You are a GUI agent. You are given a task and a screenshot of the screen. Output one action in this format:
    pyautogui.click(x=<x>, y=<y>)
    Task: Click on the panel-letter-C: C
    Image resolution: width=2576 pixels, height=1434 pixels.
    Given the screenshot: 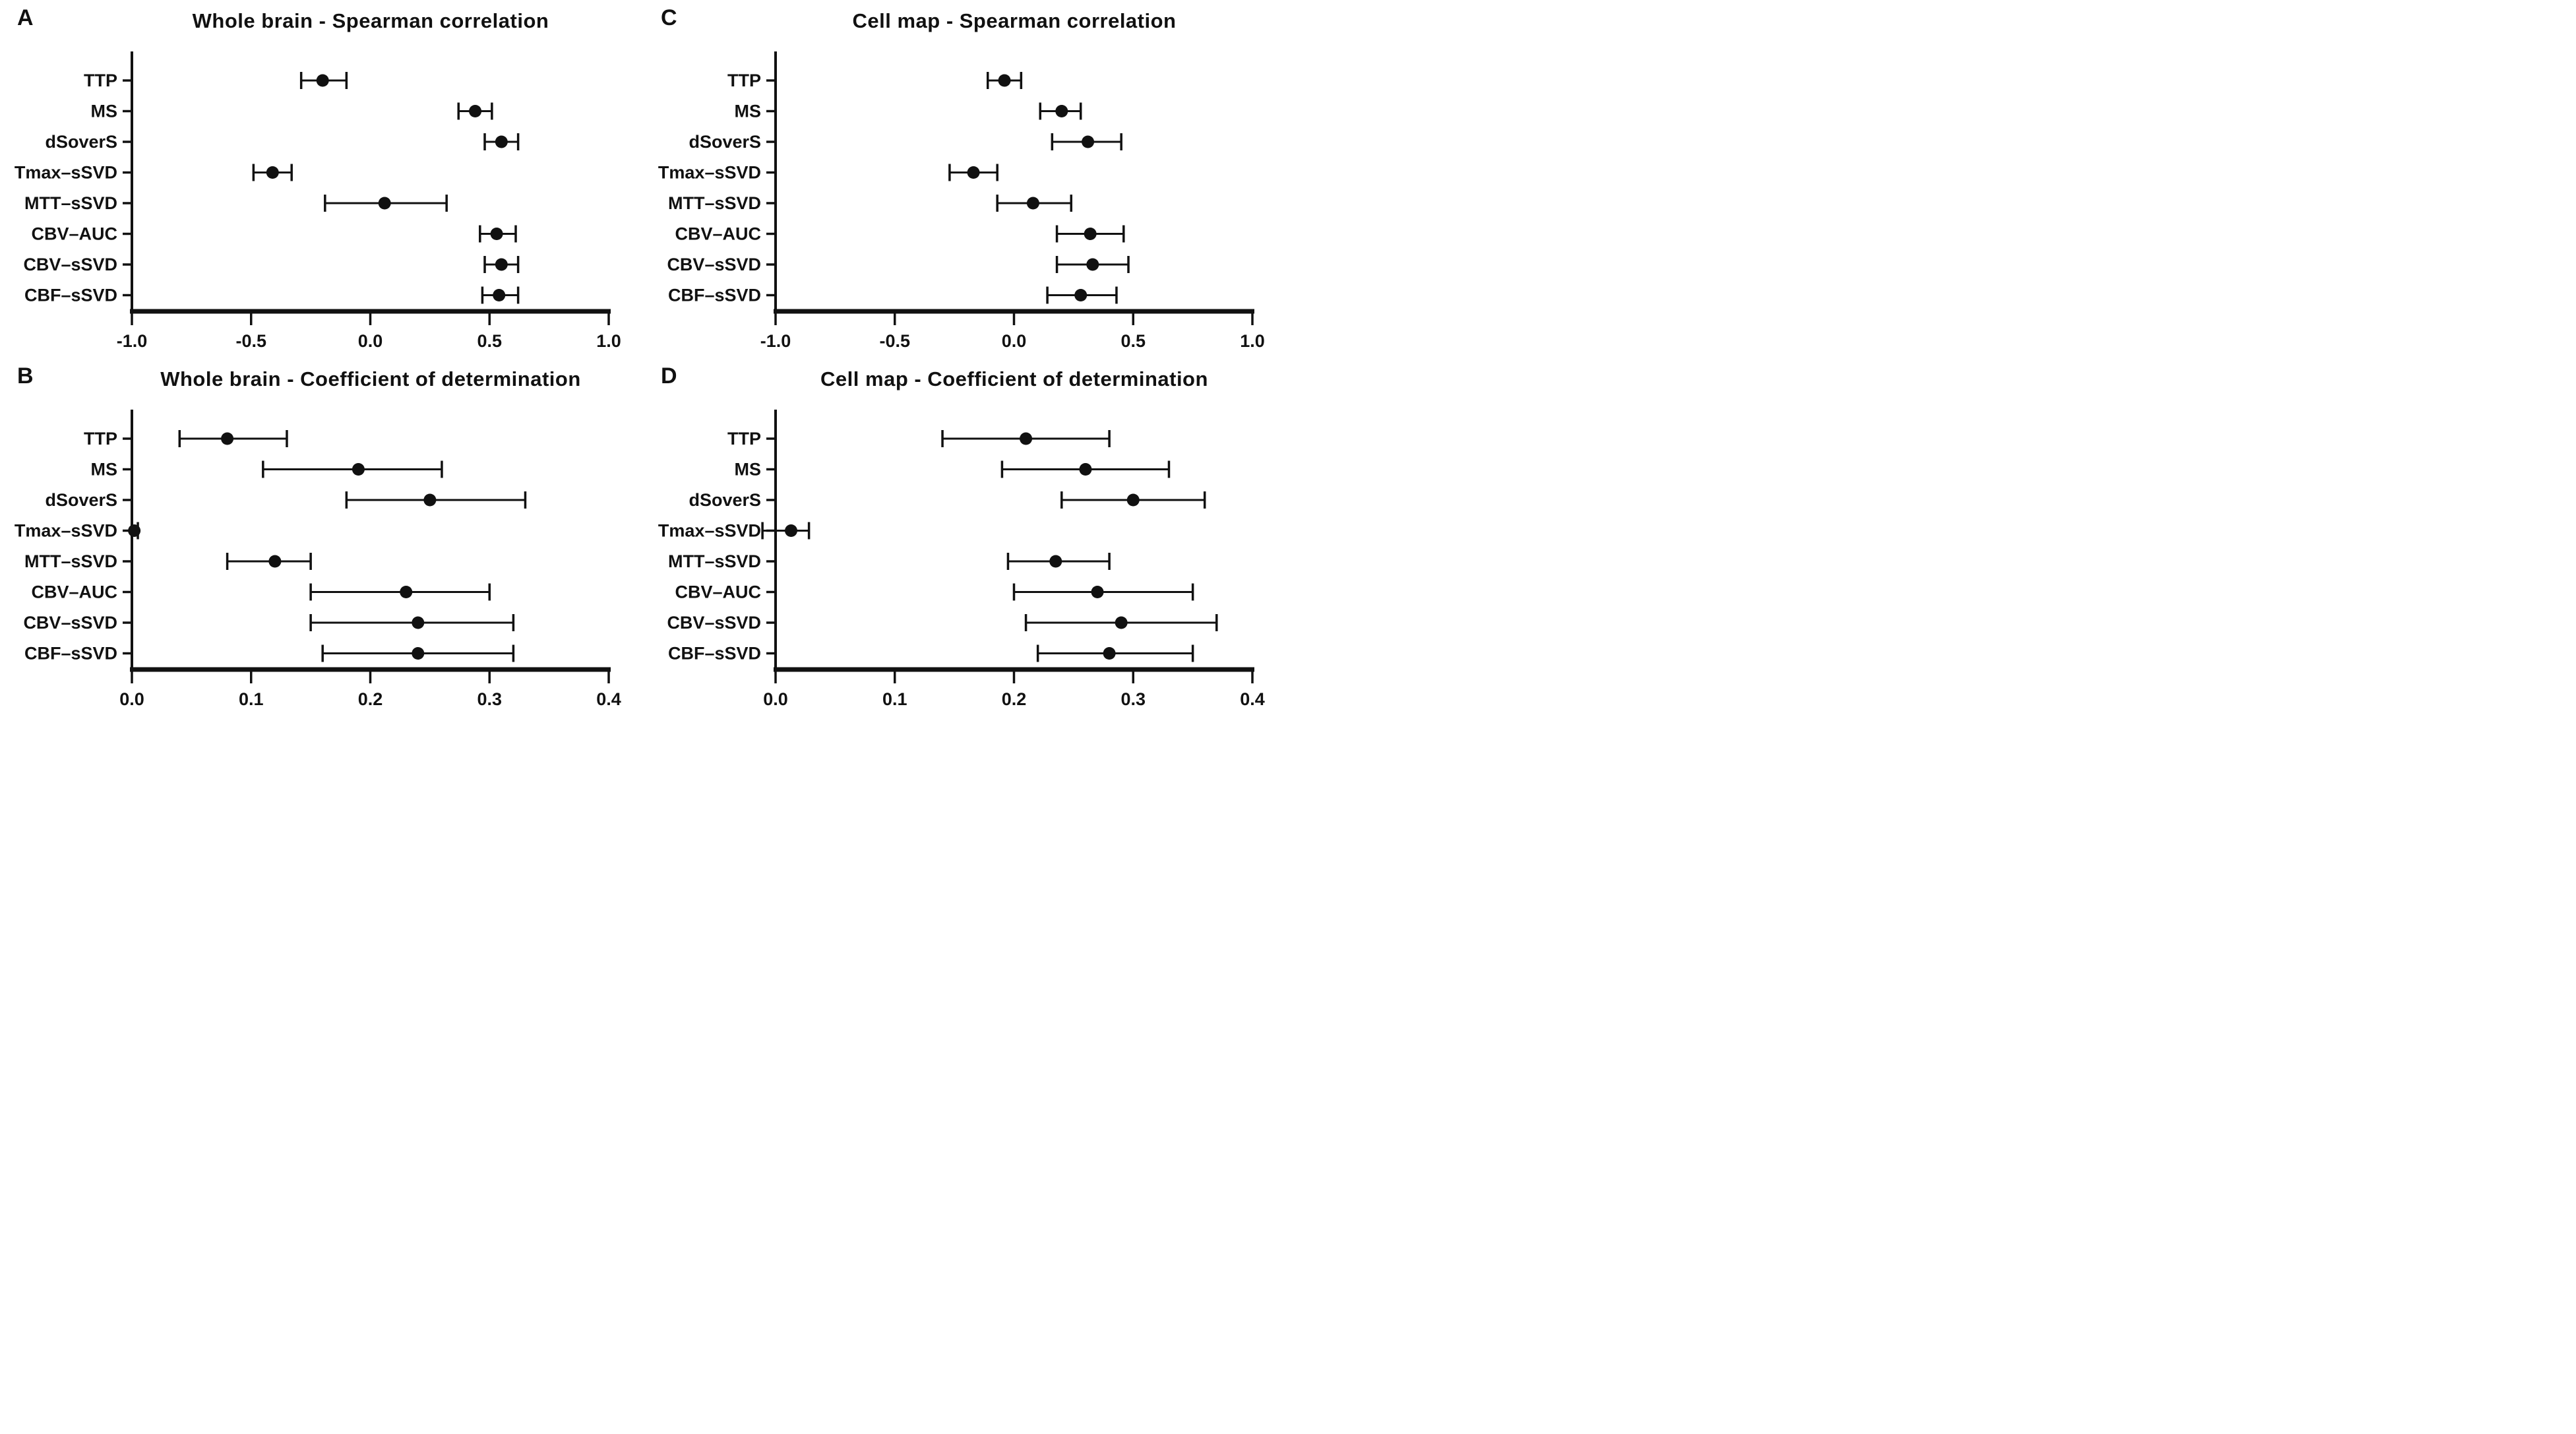 What is the action you would take?
    pyautogui.click(x=669, y=17)
    